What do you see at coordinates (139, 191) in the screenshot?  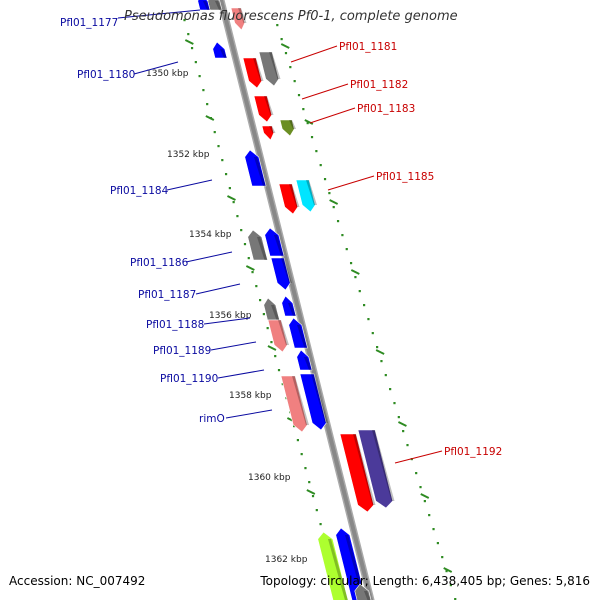 I see `gene-label-left: Pfl01_1184` at bounding box center [139, 191].